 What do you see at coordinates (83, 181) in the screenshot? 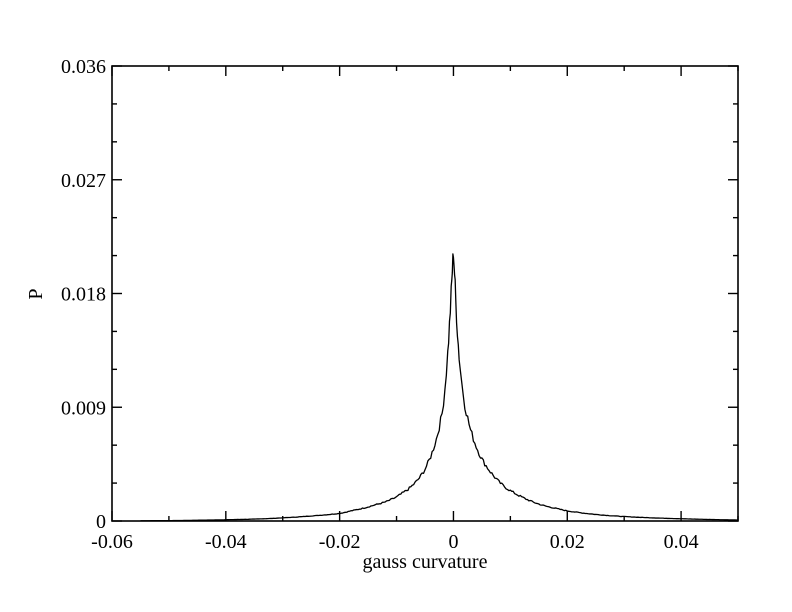
I see `y-tick-label: 0.027` at bounding box center [83, 181].